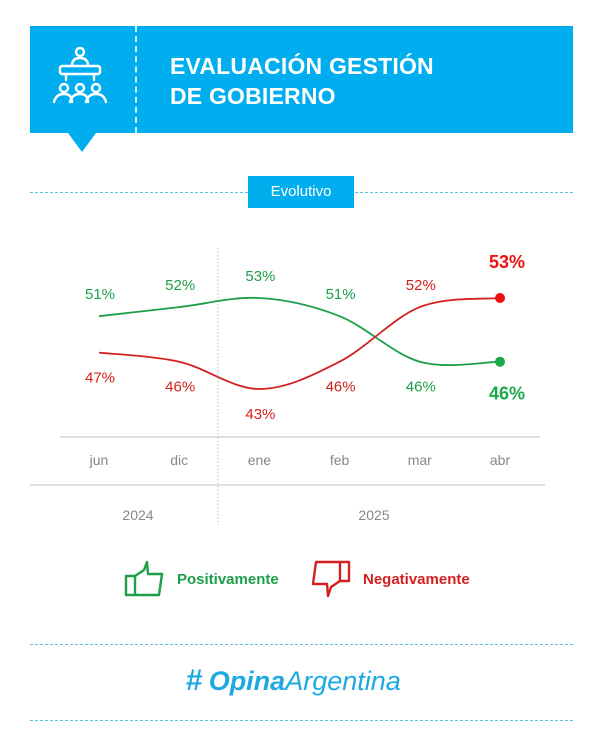  Describe the element at coordinates (299, 331) in the screenshot. I see `series-line-positivamente` at that location.